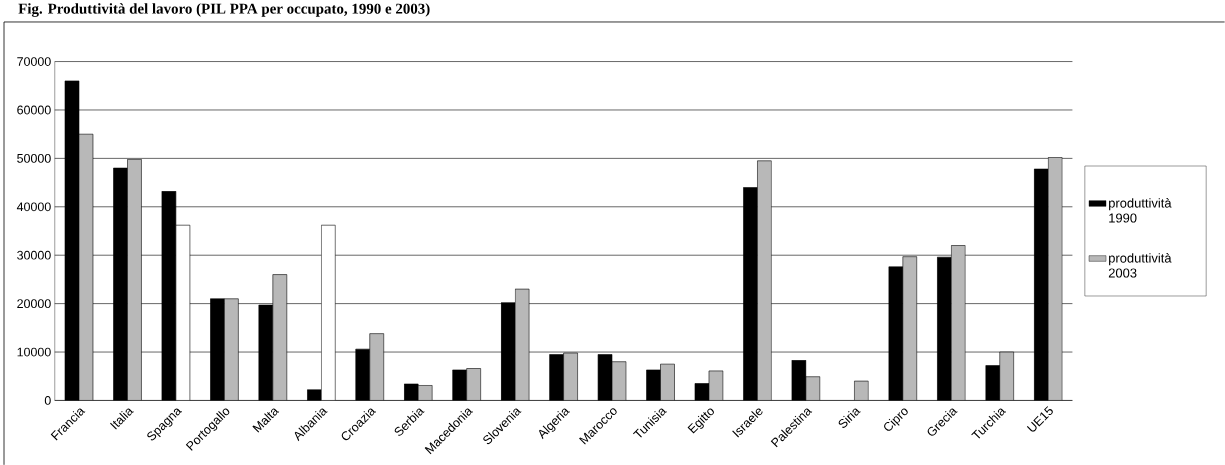 The width and height of the screenshot is (1225, 465). I want to click on x-tick-label: Siria, so click(849, 418).